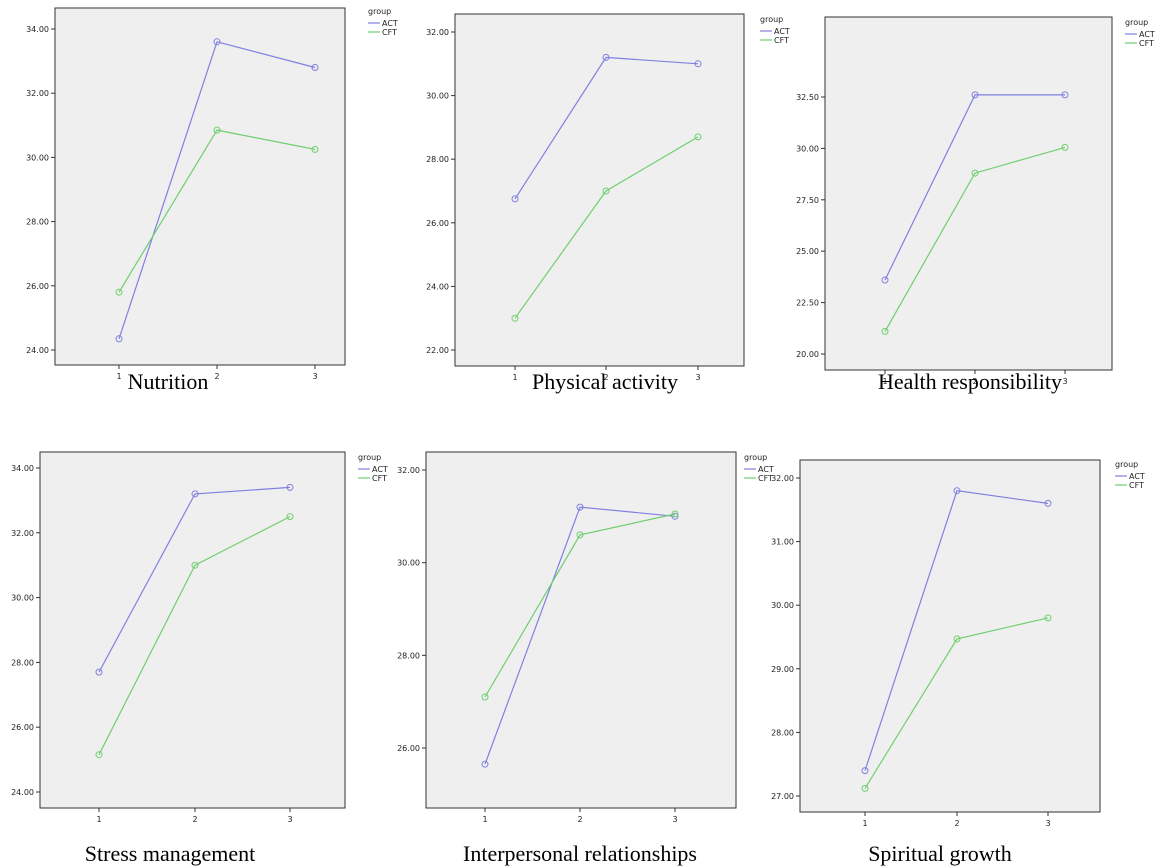  Describe the element at coordinates (940, 853) in the screenshot. I see `chart-caption: Spiritual growth` at that location.